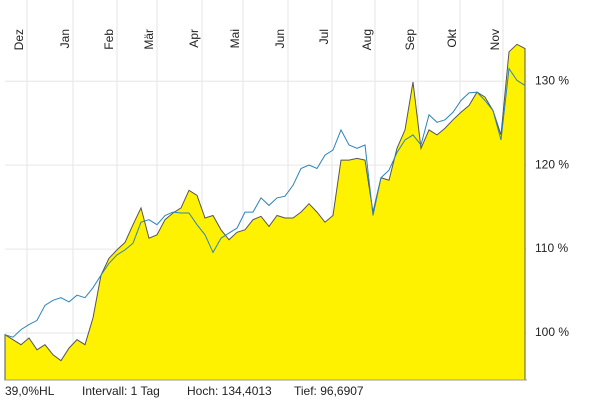 Image resolution: width=596 pixels, height=404 pixels. What do you see at coordinates (552, 164) in the screenshot?
I see `y-tick-label: 120 %` at bounding box center [552, 164].